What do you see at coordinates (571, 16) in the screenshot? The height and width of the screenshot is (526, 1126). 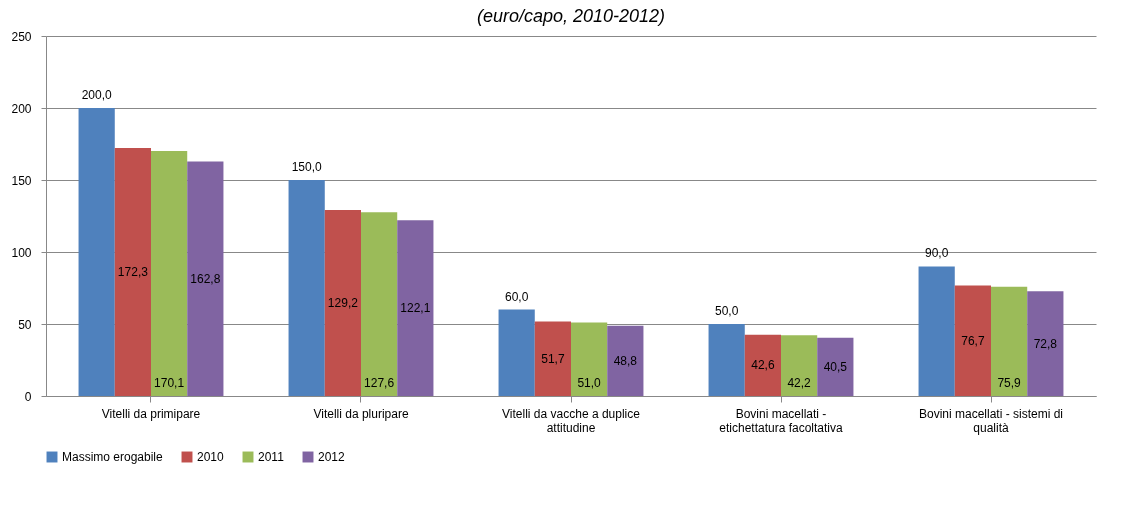 I see `chart-subtitle: (euro/capo, 2010-2012)` at bounding box center [571, 16].